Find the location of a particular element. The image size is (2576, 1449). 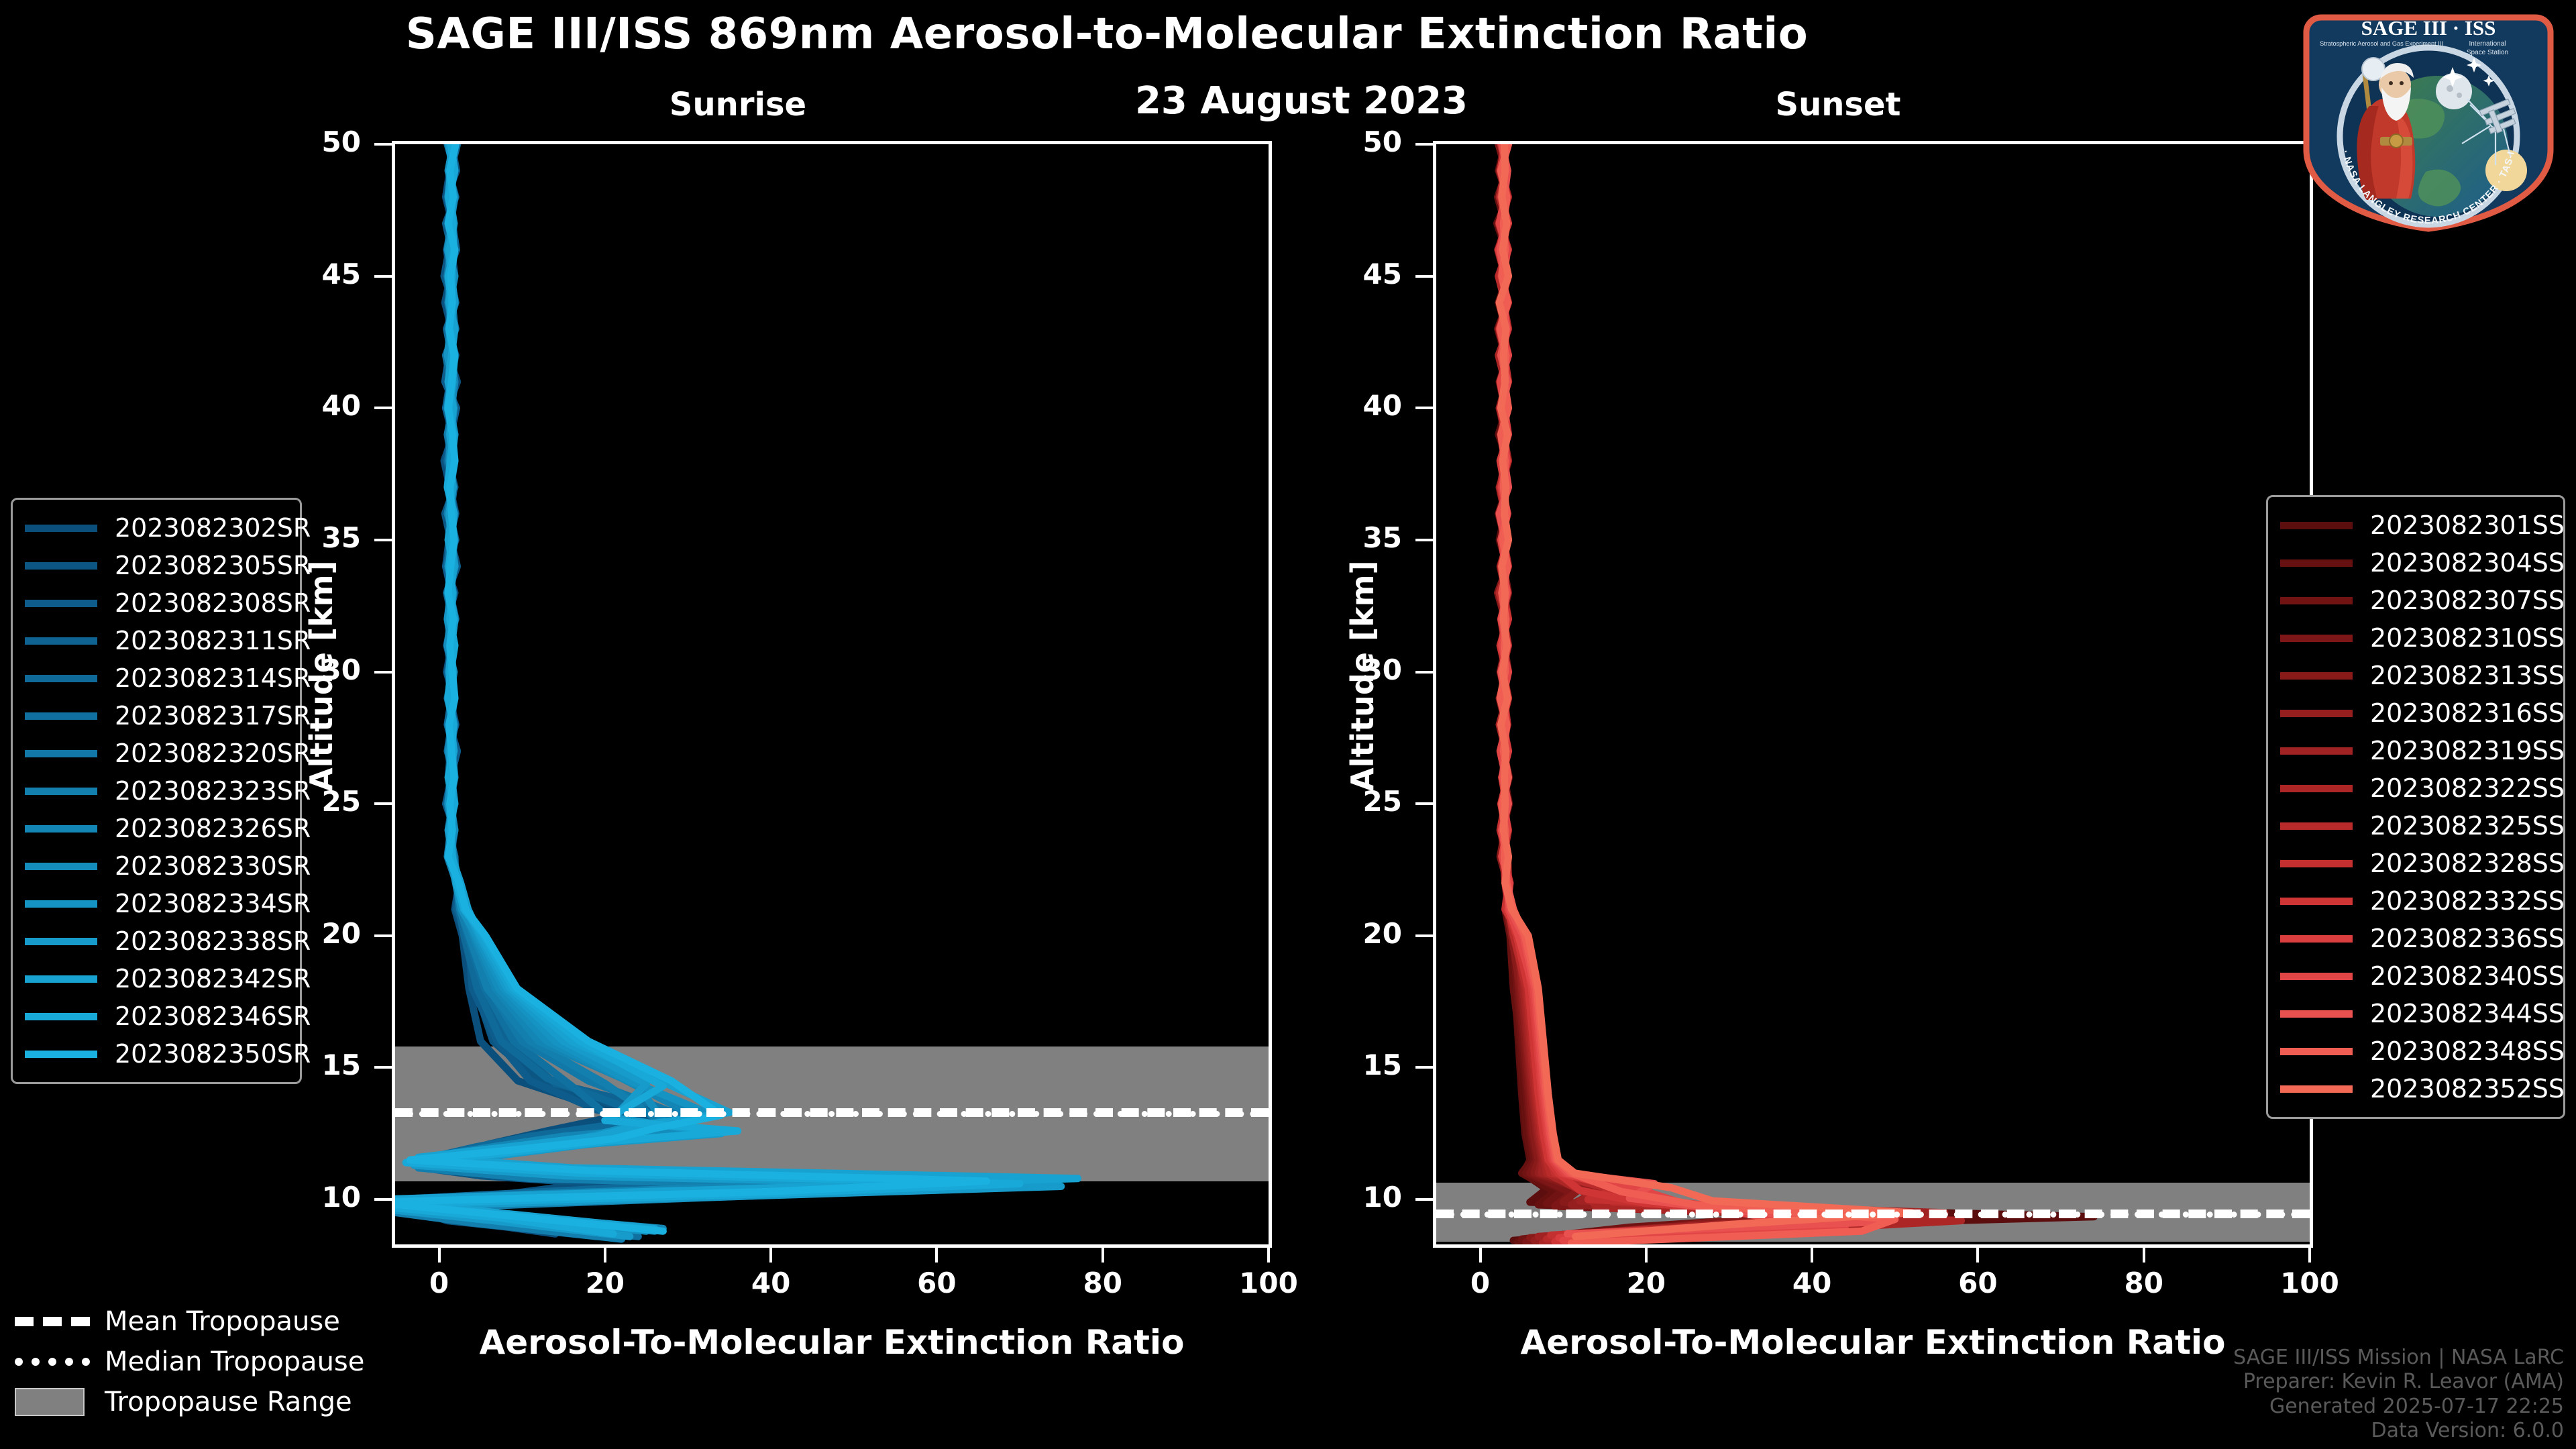

date-subtitle: 23 August 2023 is located at coordinates (1301, 101).